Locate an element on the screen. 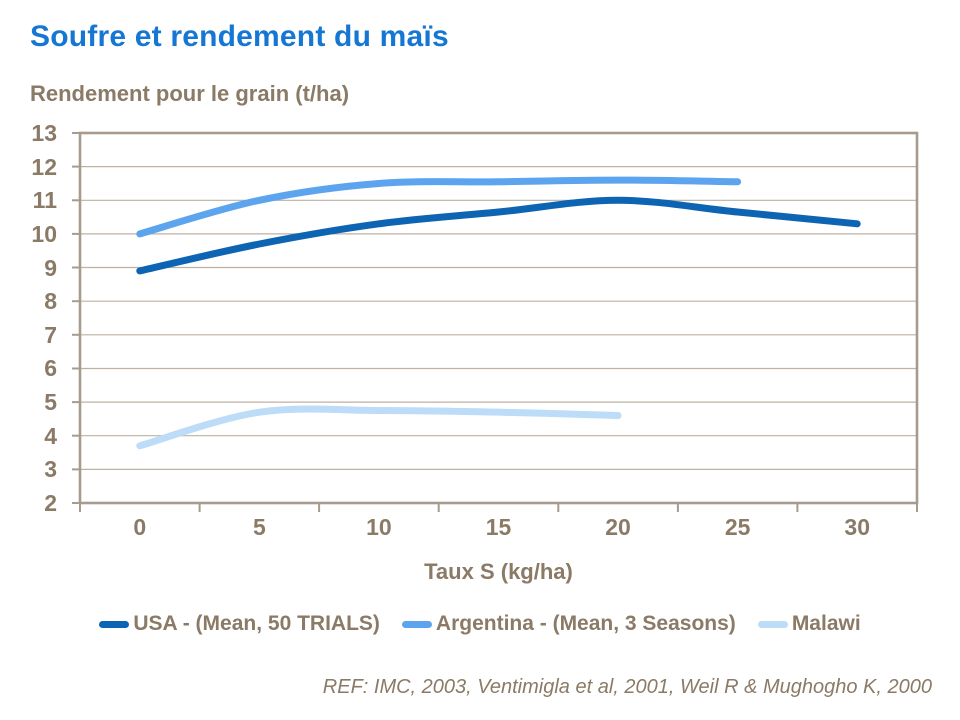 Image resolution: width=960 pixels, height=720 pixels. y-tick-label: 6 is located at coordinates (50, 368).